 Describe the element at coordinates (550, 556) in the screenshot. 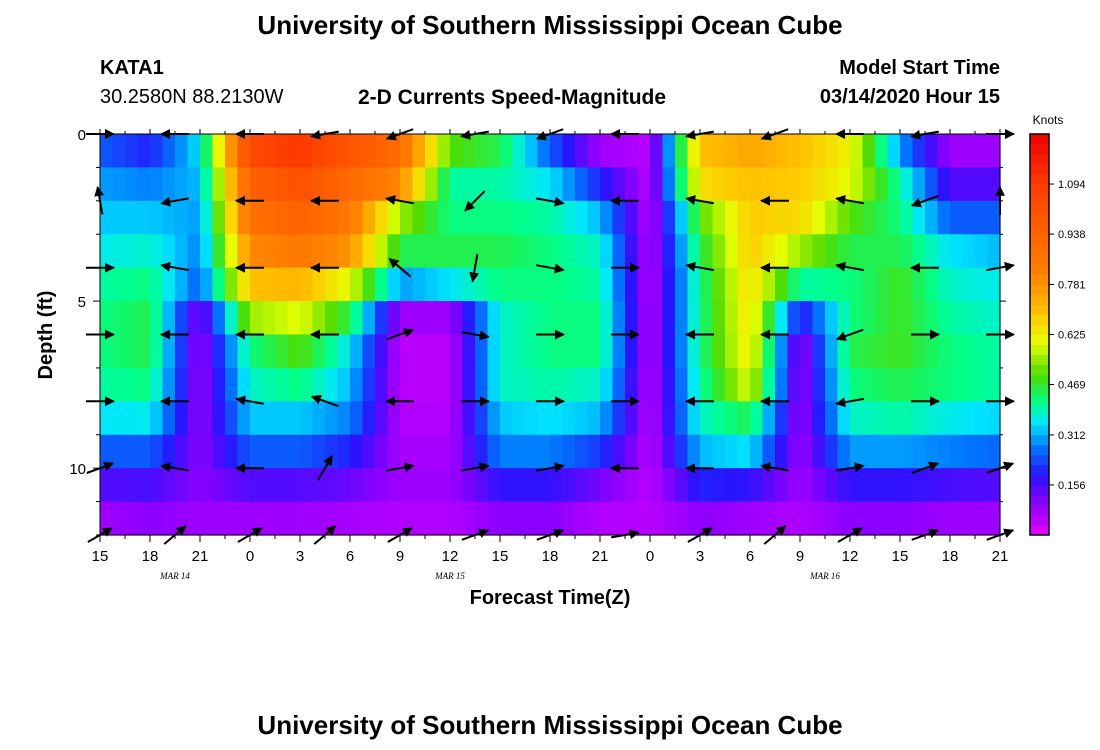

I see `x-tick-label: 18` at that location.